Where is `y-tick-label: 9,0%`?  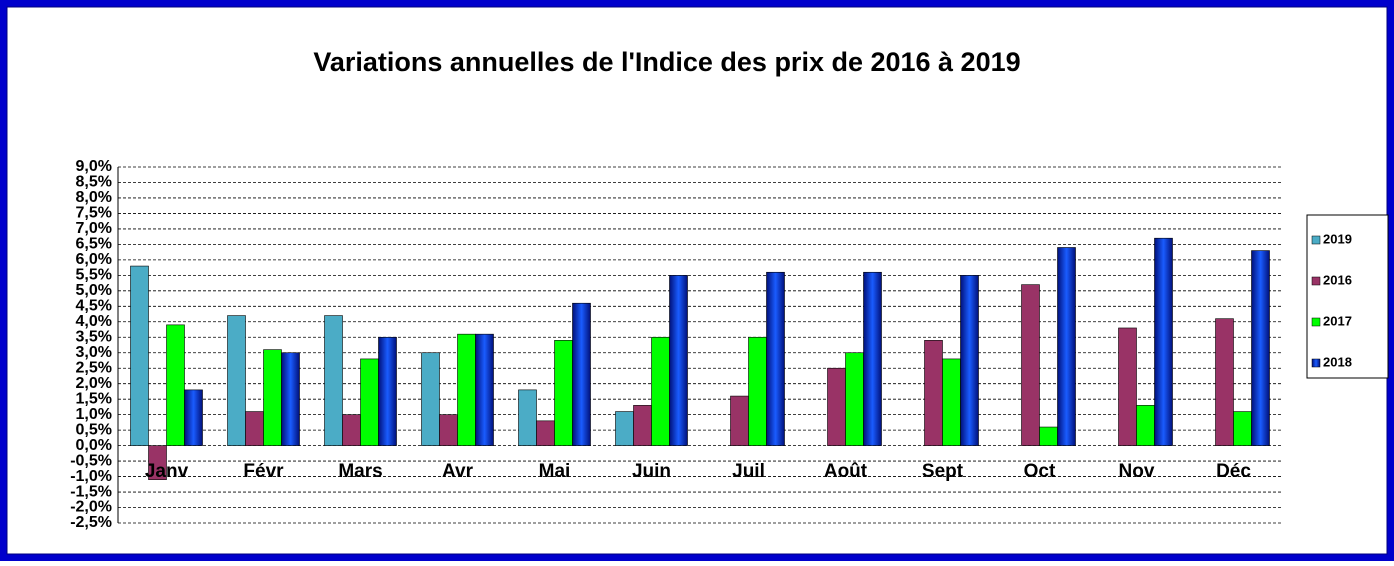
y-tick-label: 9,0% is located at coordinates (94, 166).